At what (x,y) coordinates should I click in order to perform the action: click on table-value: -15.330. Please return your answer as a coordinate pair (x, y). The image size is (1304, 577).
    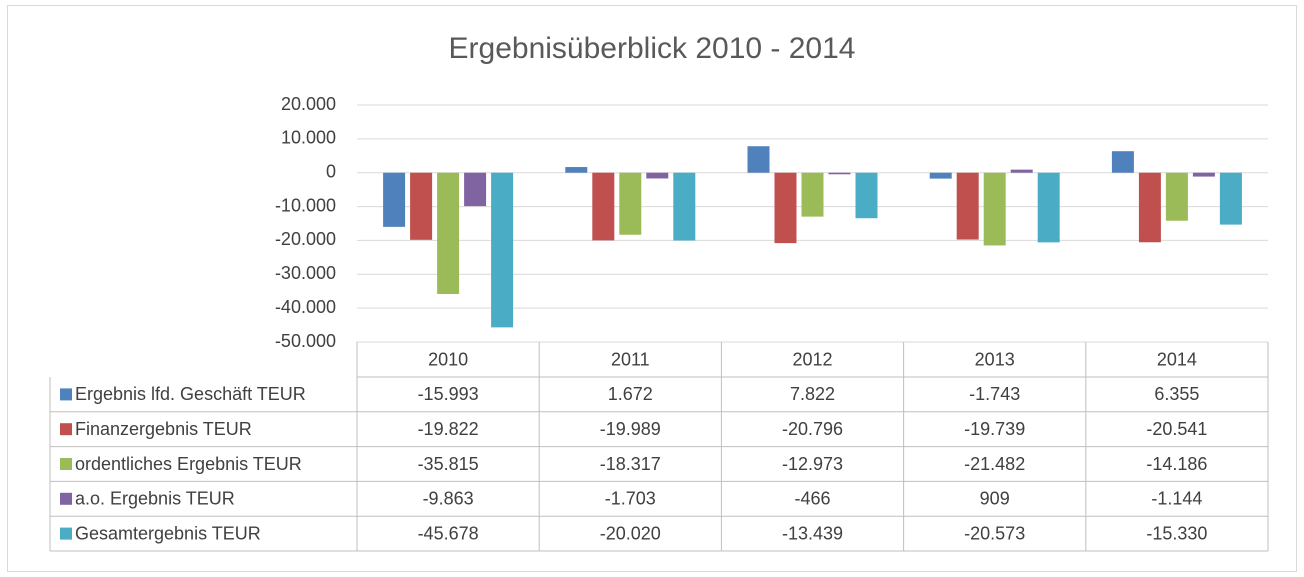
    Looking at the image, I should click on (1176, 533).